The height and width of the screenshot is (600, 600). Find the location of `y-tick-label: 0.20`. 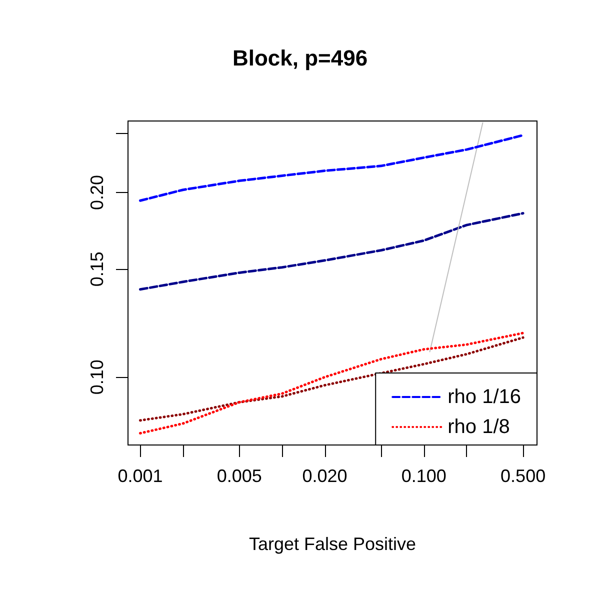

y-tick-label: 0.20 is located at coordinates (97, 192).